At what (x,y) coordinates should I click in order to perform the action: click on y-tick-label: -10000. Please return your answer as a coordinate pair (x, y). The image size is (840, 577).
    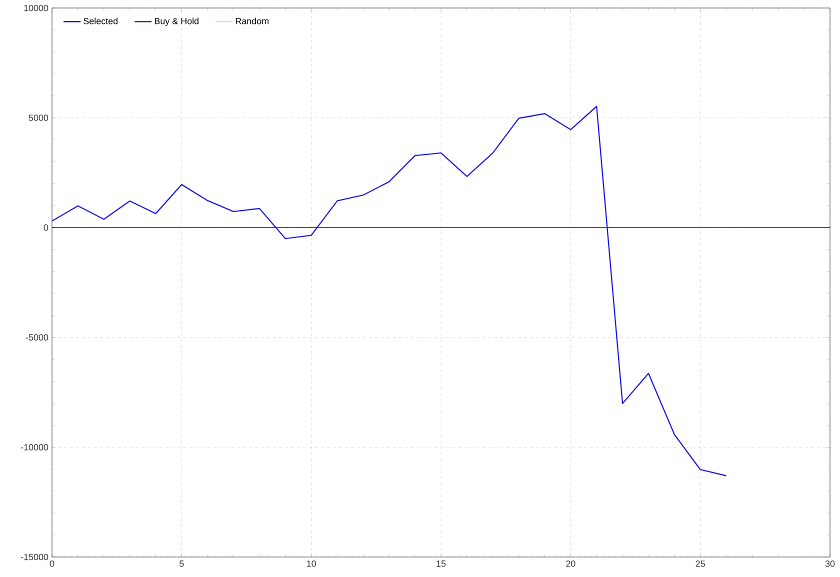
    Looking at the image, I should click on (34, 447).